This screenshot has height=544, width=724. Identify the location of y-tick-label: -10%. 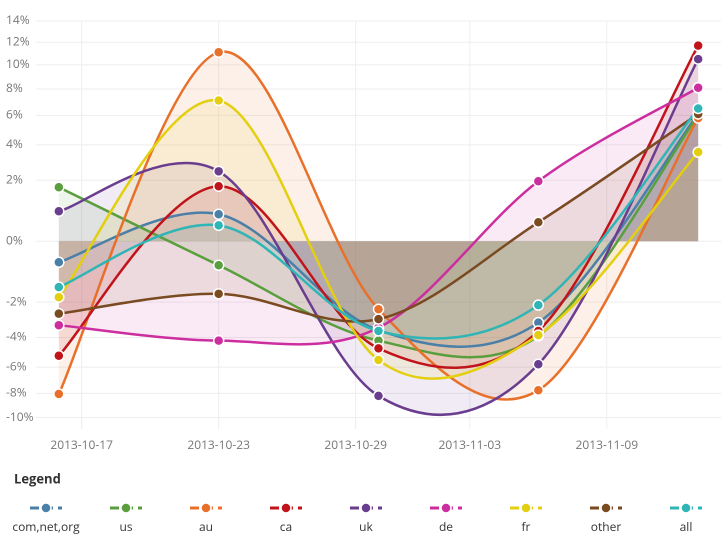
(20, 416).